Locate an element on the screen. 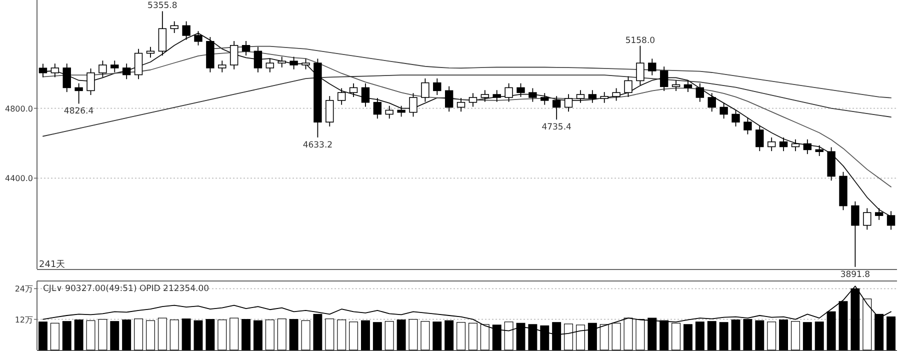 This screenshot has height=351, width=900. annotation: 5158.0 is located at coordinates (640, 41).